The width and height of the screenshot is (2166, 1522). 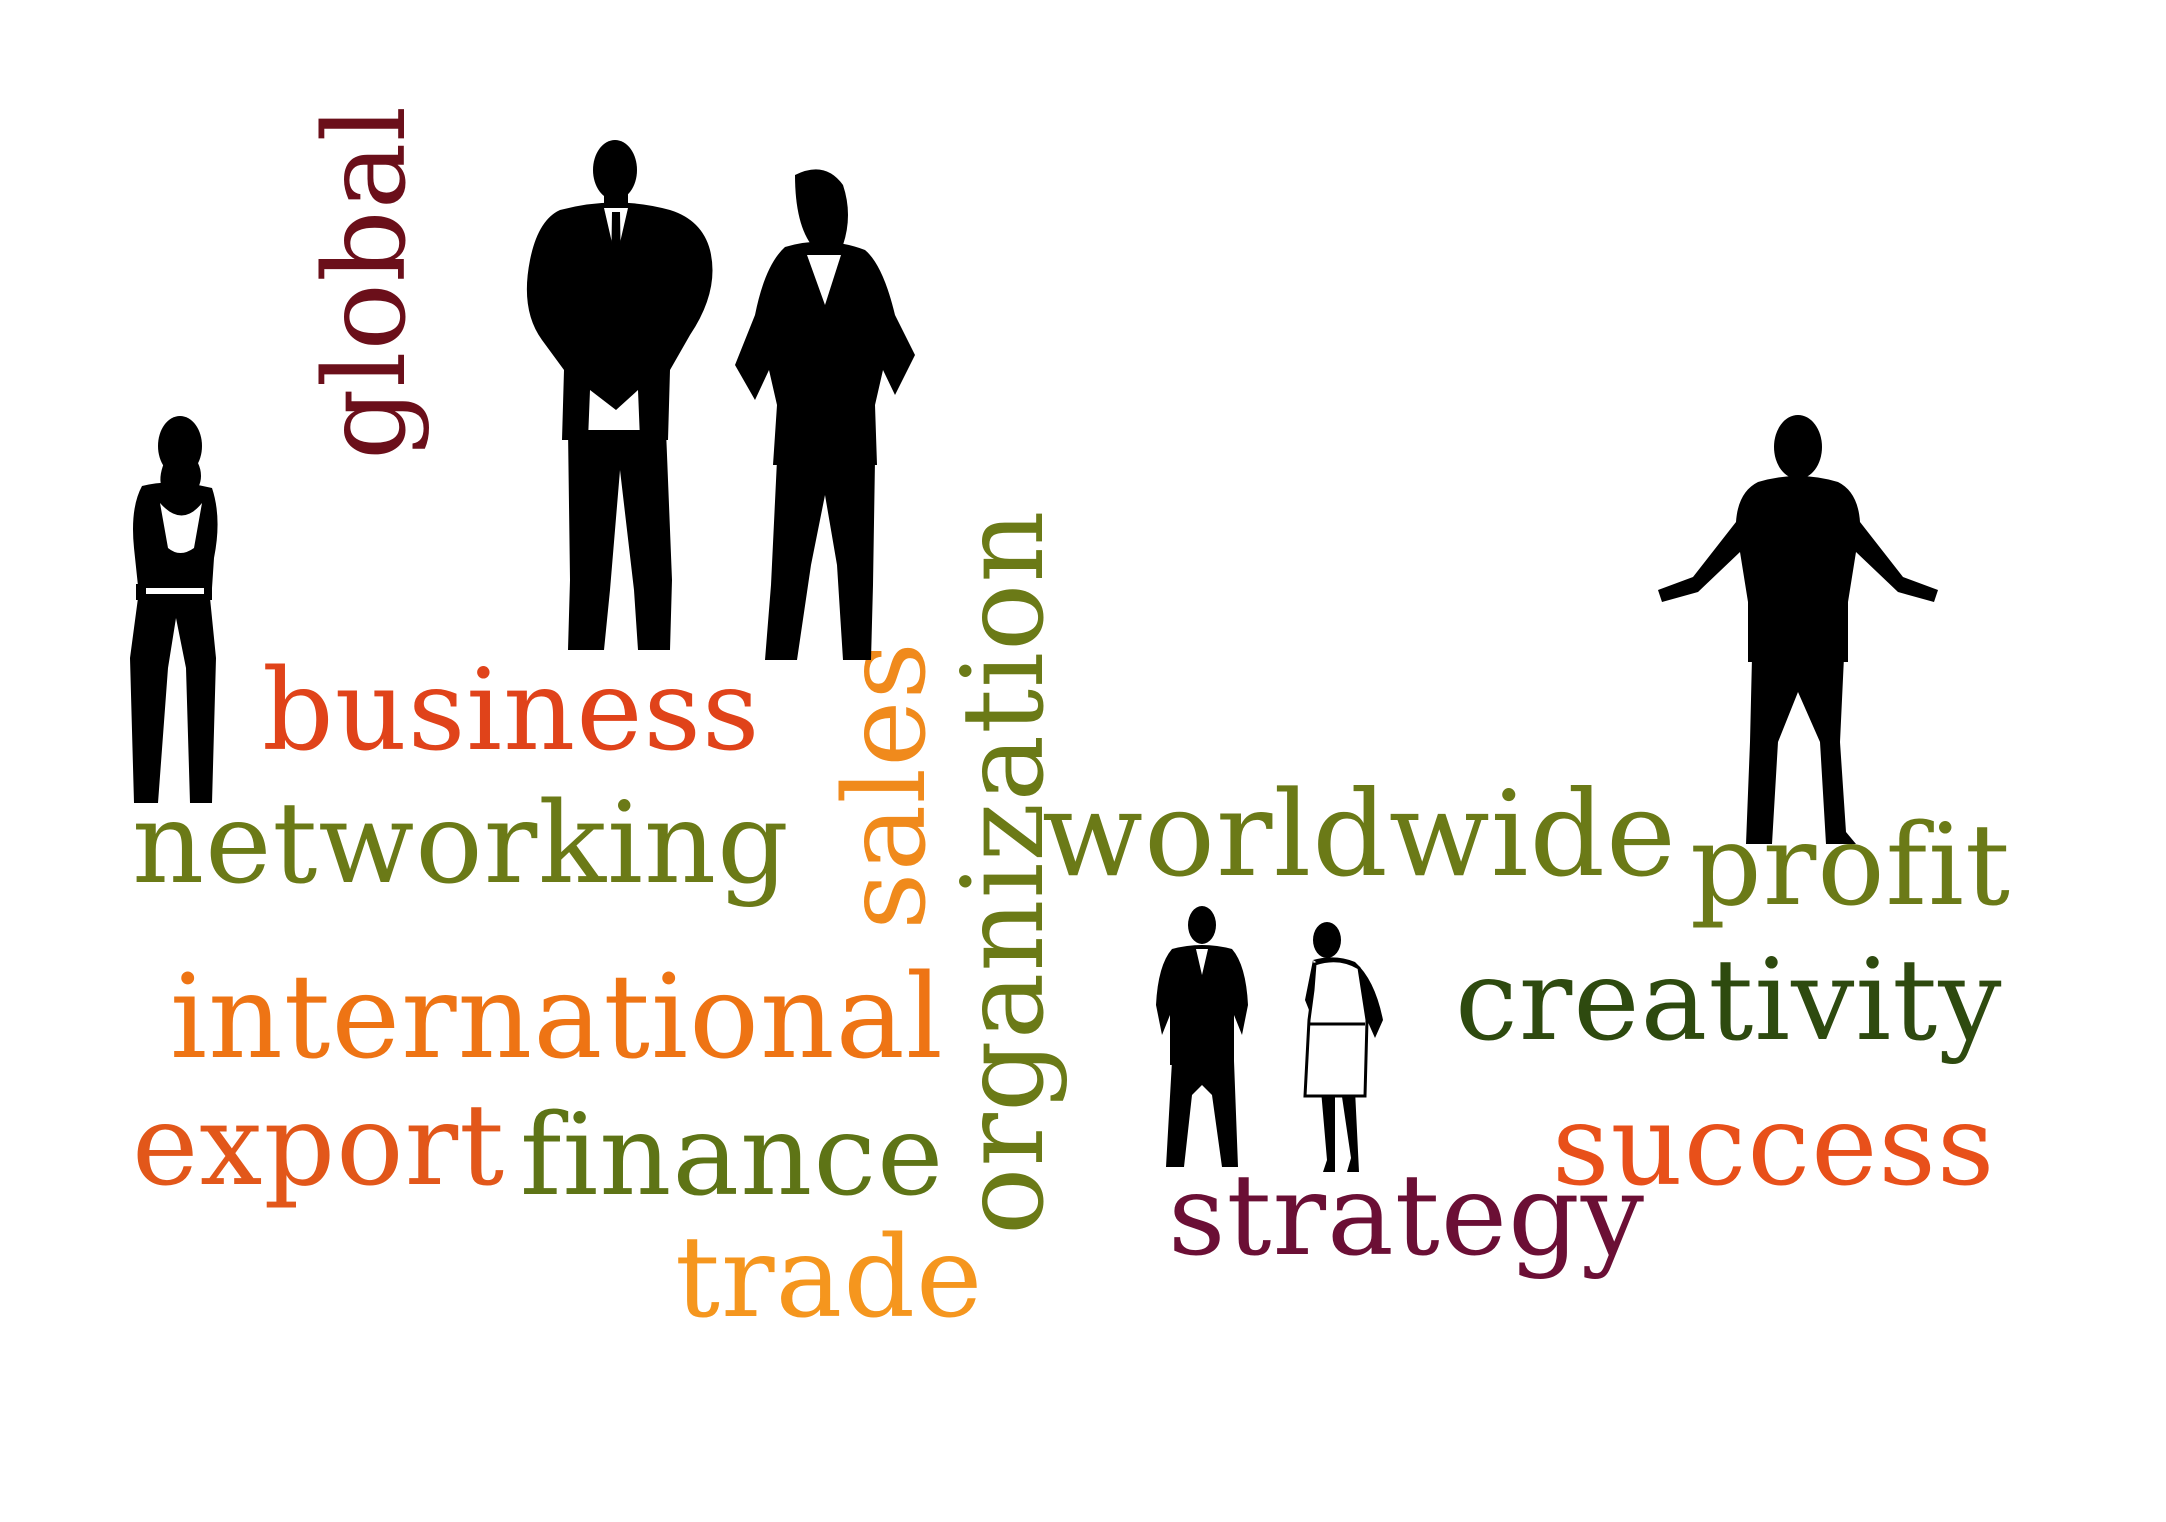 I want to click on small-woman-on-phone-icon, so click(x=1342, y=1050).